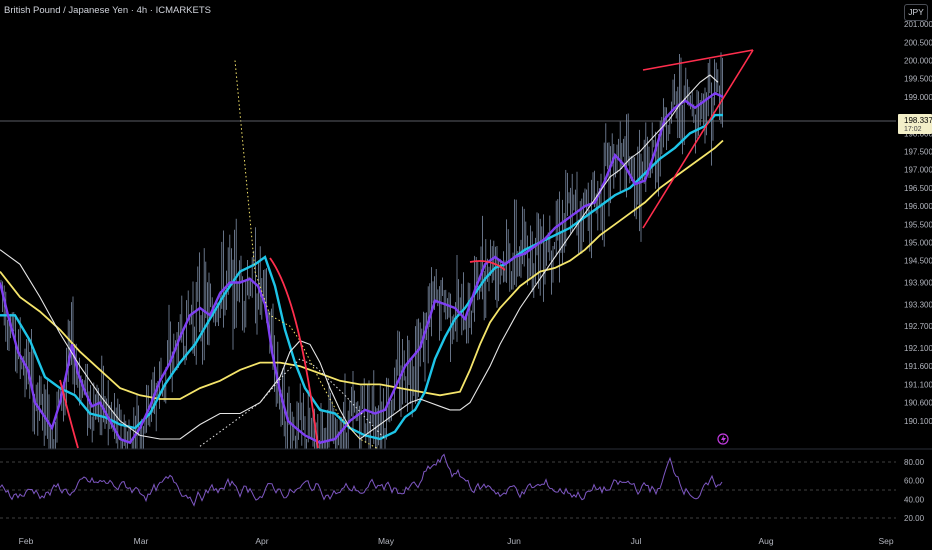 The width and height of the screenshot is (932, 550). I want to click on price-tick-20: 190.600, so click(918, 403).